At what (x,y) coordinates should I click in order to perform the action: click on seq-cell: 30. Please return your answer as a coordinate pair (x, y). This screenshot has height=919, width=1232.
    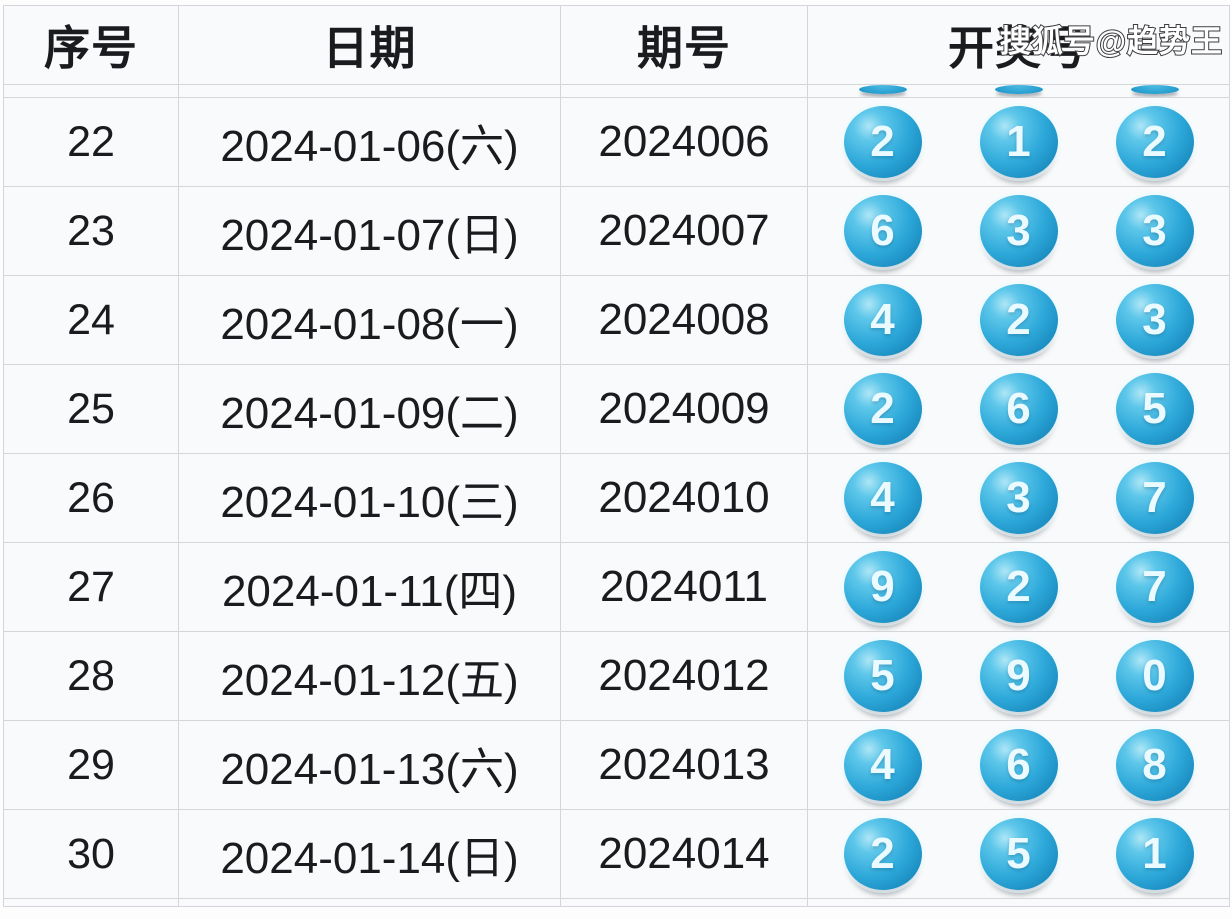
    Looking at the image, I should click on (91, 854).